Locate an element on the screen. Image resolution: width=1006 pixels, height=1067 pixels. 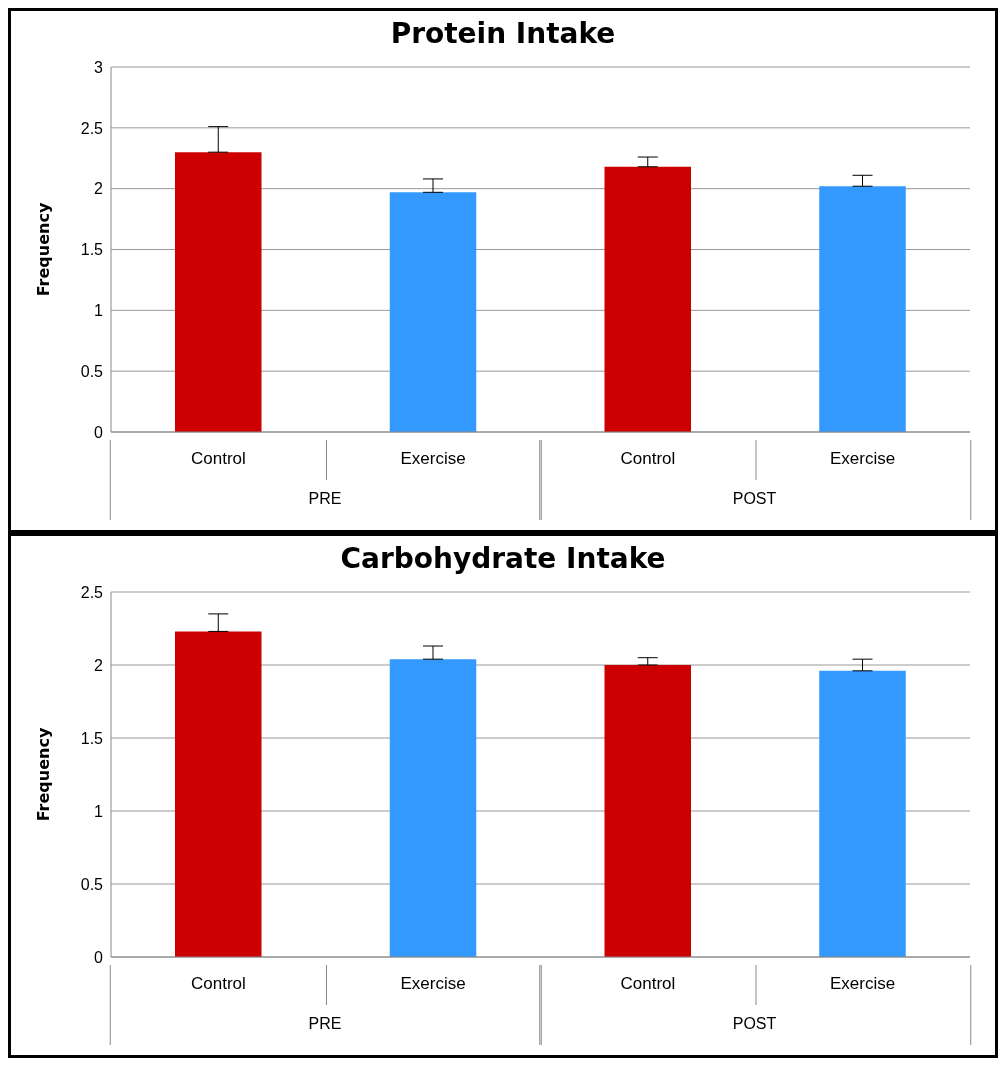
chart-title: Carbohydrate Intake is located at coordinates (503, 559).